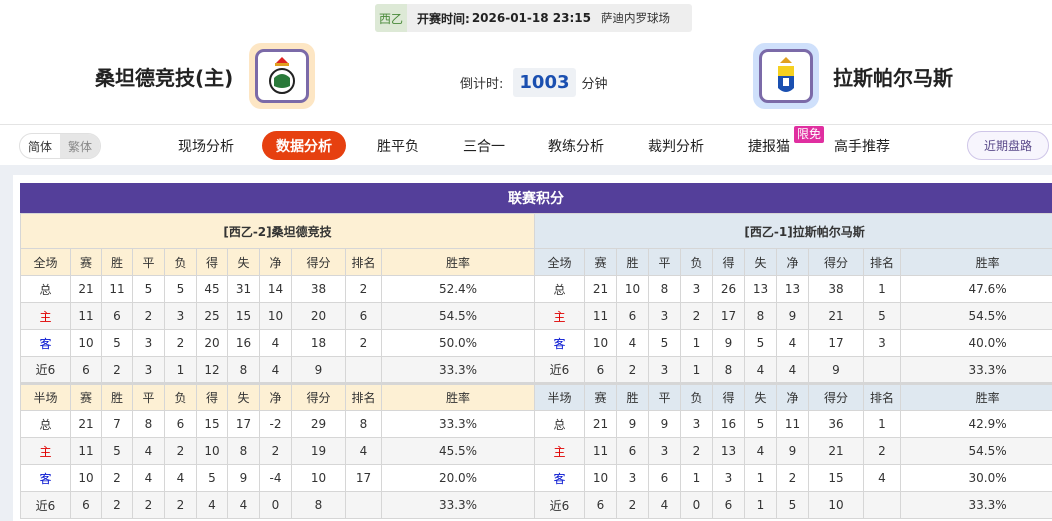 This screenshot has width=1052, height=521. I want to click on stat-cell: -2, so click(275, 424).